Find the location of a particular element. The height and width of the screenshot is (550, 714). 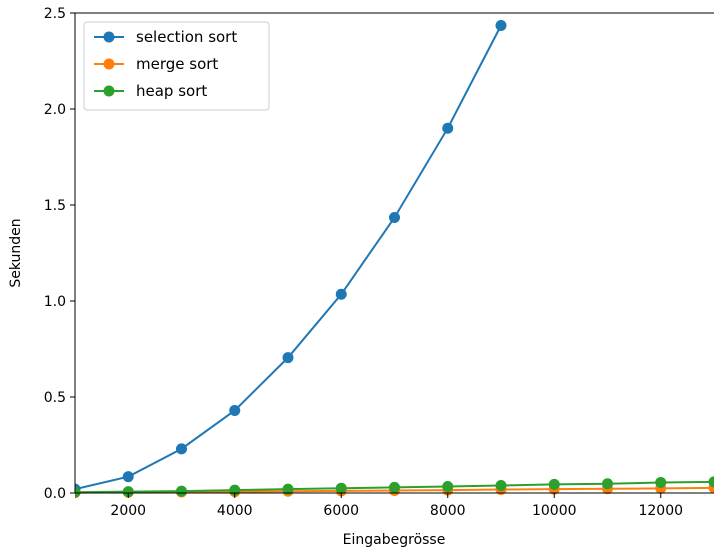

x-tick-label: 8000 is located at coordinates (448, 511).